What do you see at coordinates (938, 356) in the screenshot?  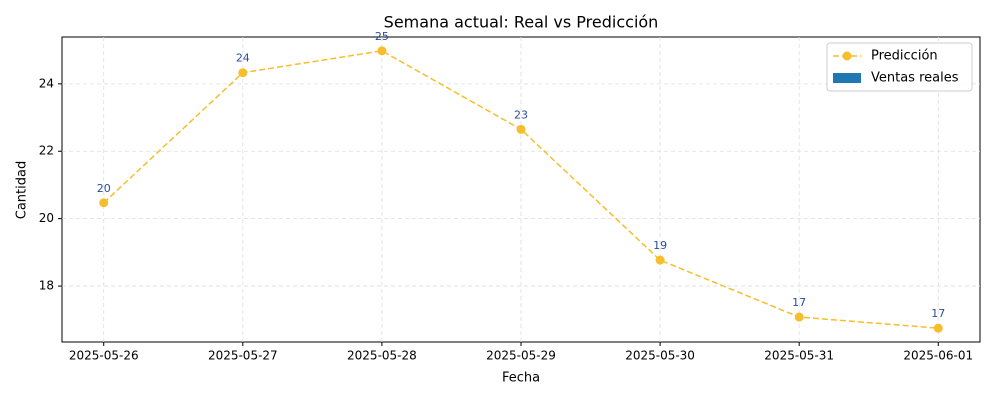 I see `x-tick-label: 2025-06-01` at bounding box center [938, 356].